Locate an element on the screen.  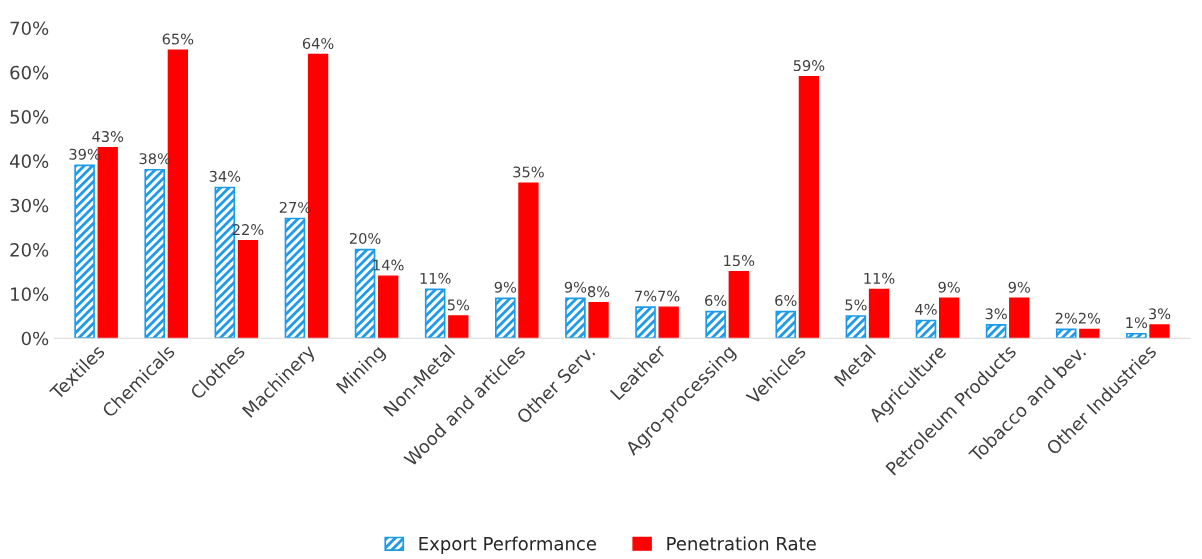
data-label: 34% is located at coordinates (225, 176).